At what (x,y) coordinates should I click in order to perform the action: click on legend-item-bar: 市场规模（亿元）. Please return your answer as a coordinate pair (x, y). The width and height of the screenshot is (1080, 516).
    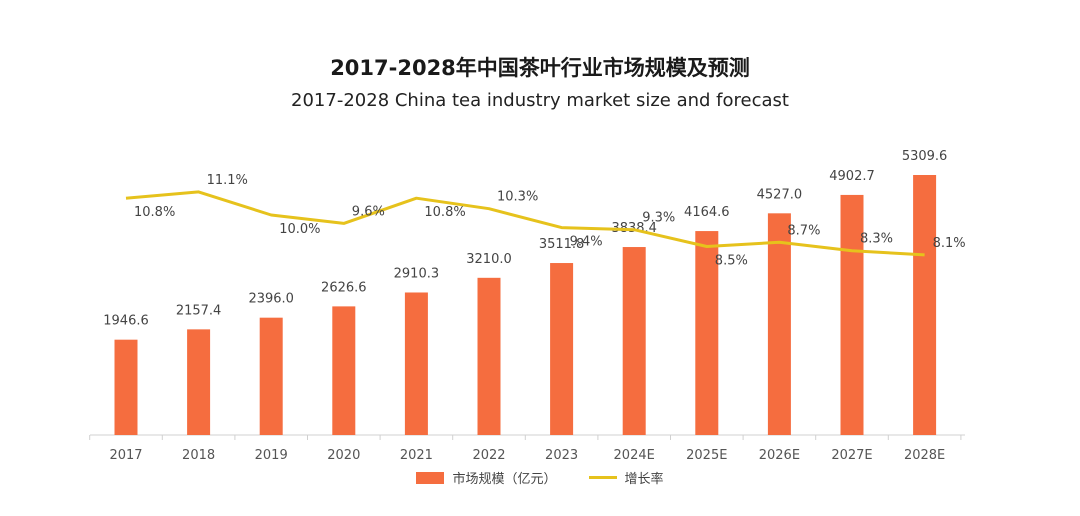
    Looking at the image, I should click on (486, 477).